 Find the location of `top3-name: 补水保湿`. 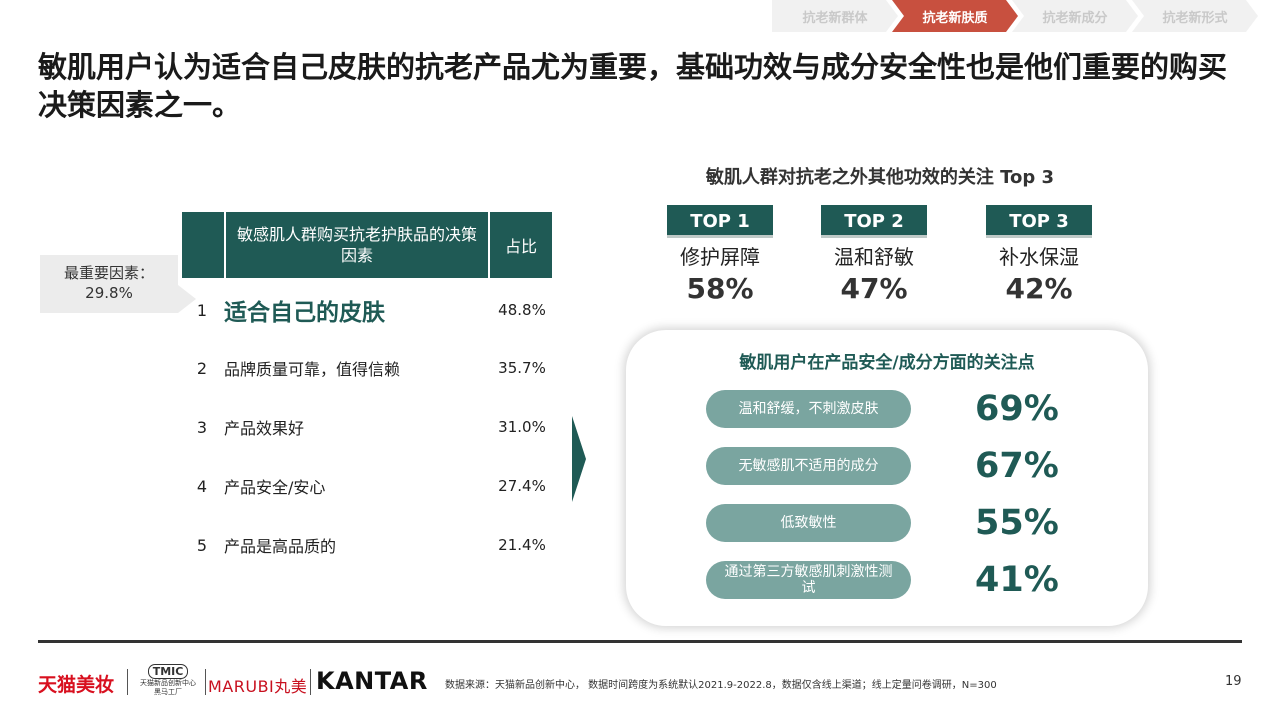

top3-name: 补水保湿 is located at coordinates (1039, 257).